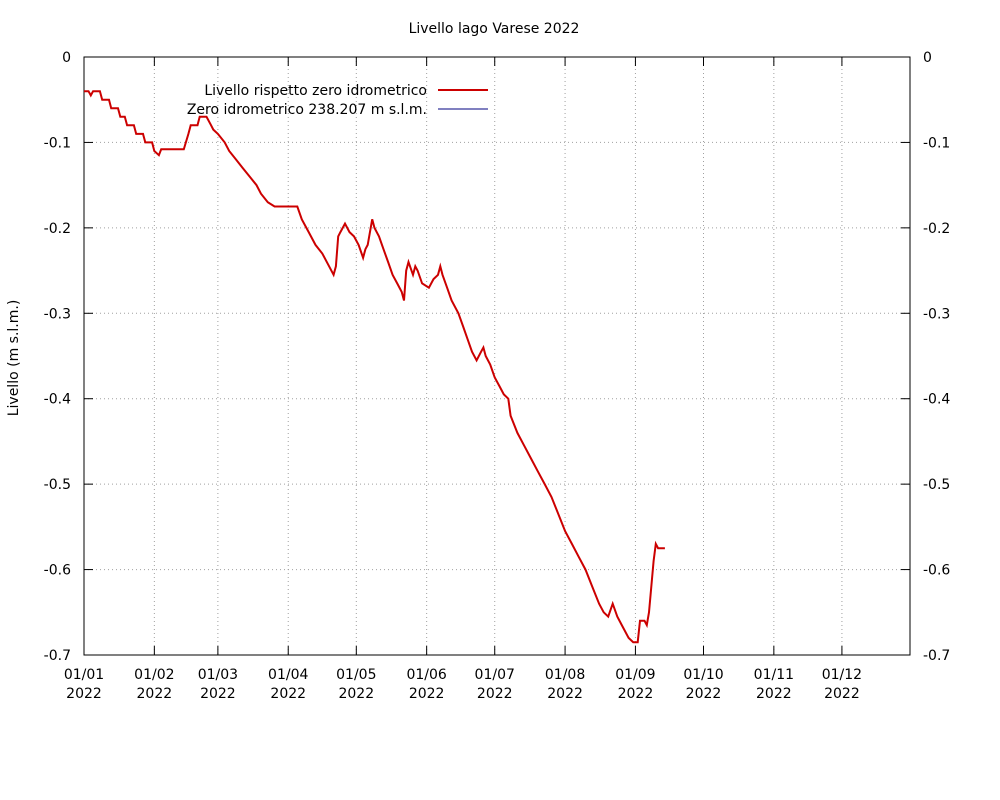  What do you see at coordinates (936, 229) in the screenshot?
I see `y-tick-label-right: -0.2` at bounding box center [936, 229].